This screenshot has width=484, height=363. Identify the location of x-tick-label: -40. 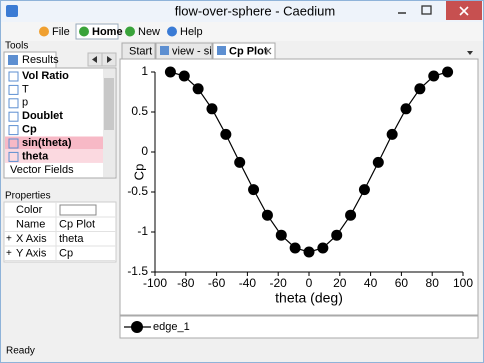
(248, 283).